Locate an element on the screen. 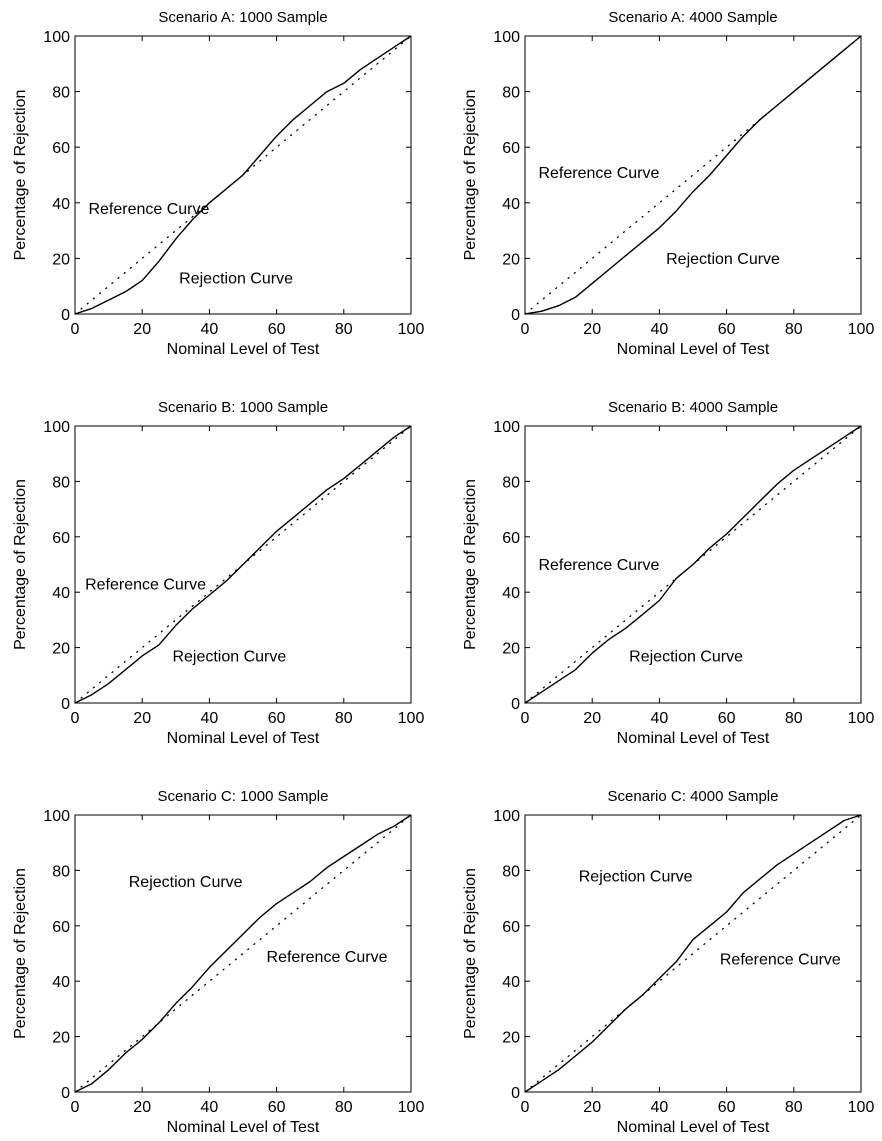 This screenshot has width=882, height=1141. chart-5-series-rejection-curve is located at coordinates (243, 953).